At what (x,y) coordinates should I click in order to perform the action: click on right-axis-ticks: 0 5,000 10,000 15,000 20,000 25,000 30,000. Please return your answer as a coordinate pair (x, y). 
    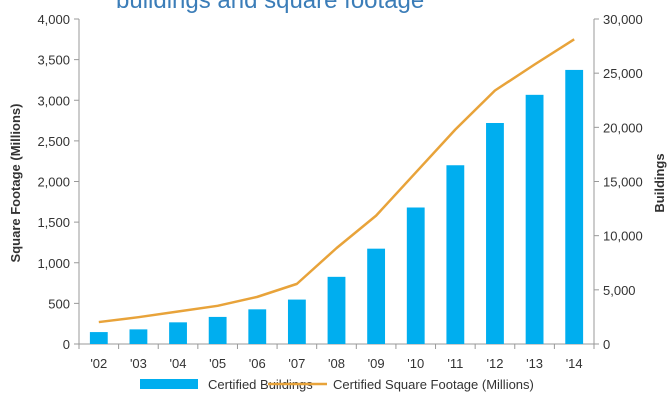
    Looking at the image, I should click on (618, 182).